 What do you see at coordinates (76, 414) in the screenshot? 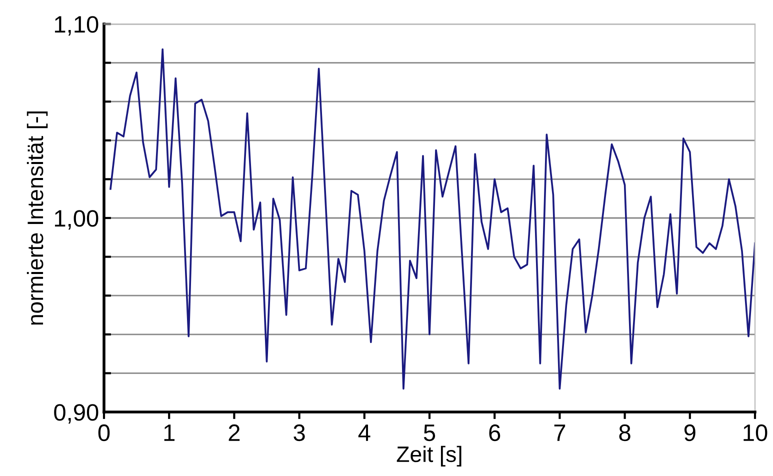
I see `y-tick-label: 0,90` at bounding box center [76, 414].